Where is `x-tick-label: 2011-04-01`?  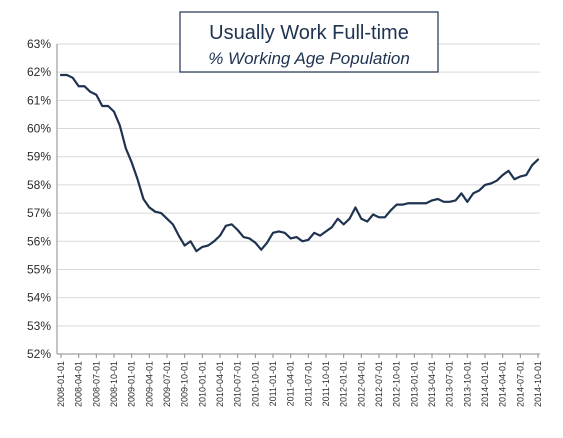
x-tick-label: 2011-04-01 is located at coordinates (291, 383).